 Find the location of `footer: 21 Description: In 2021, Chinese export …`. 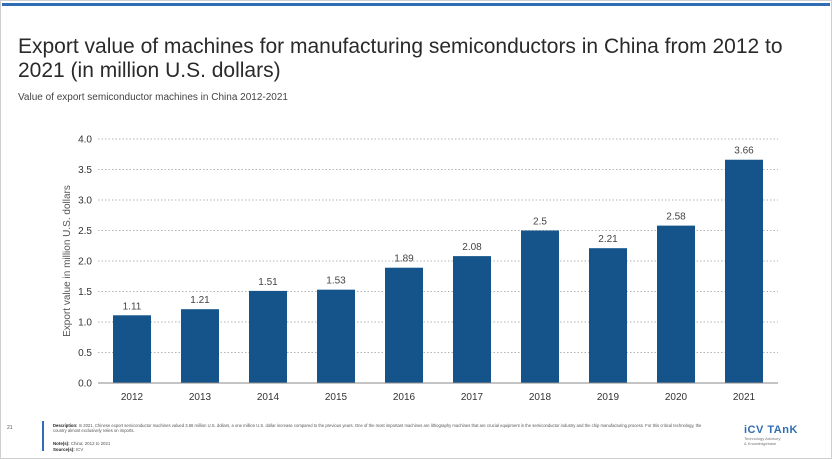

footer: 21 Description: In 2021, Chinese export … is located at coordinates (416, 438).